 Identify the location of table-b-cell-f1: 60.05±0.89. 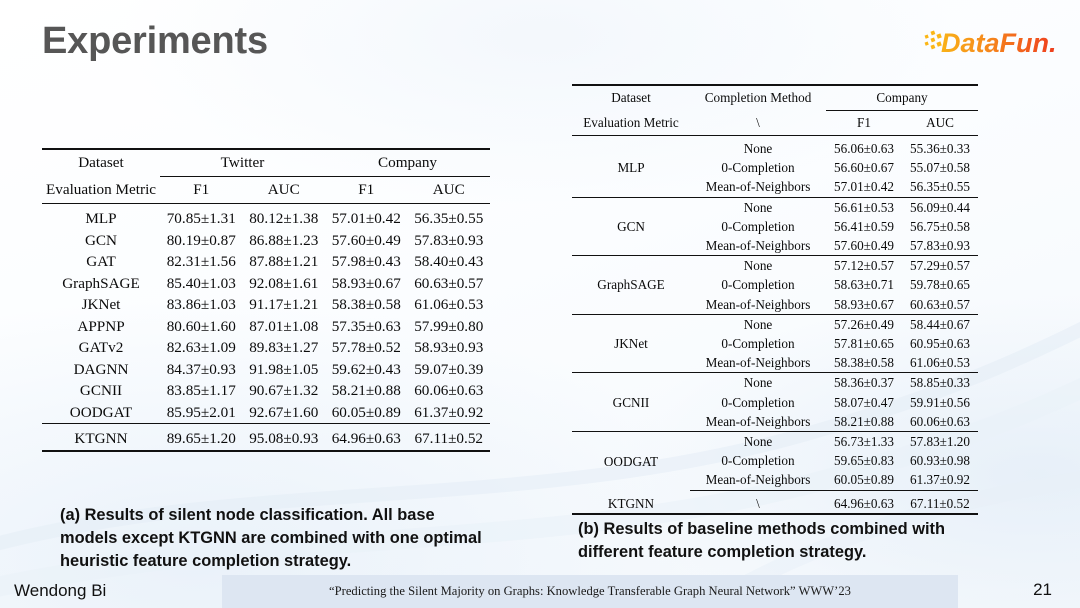
(864, 480).